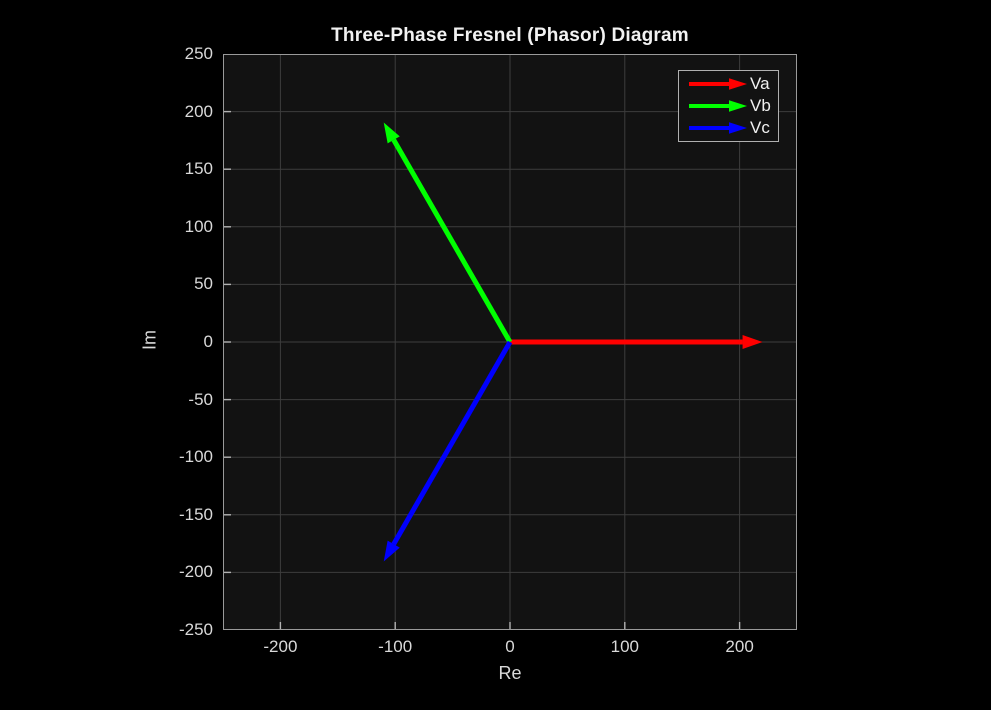 The width and height of the screenshot is (991, 710). I want to click on vb-arrow-icon, so click(718, 106).